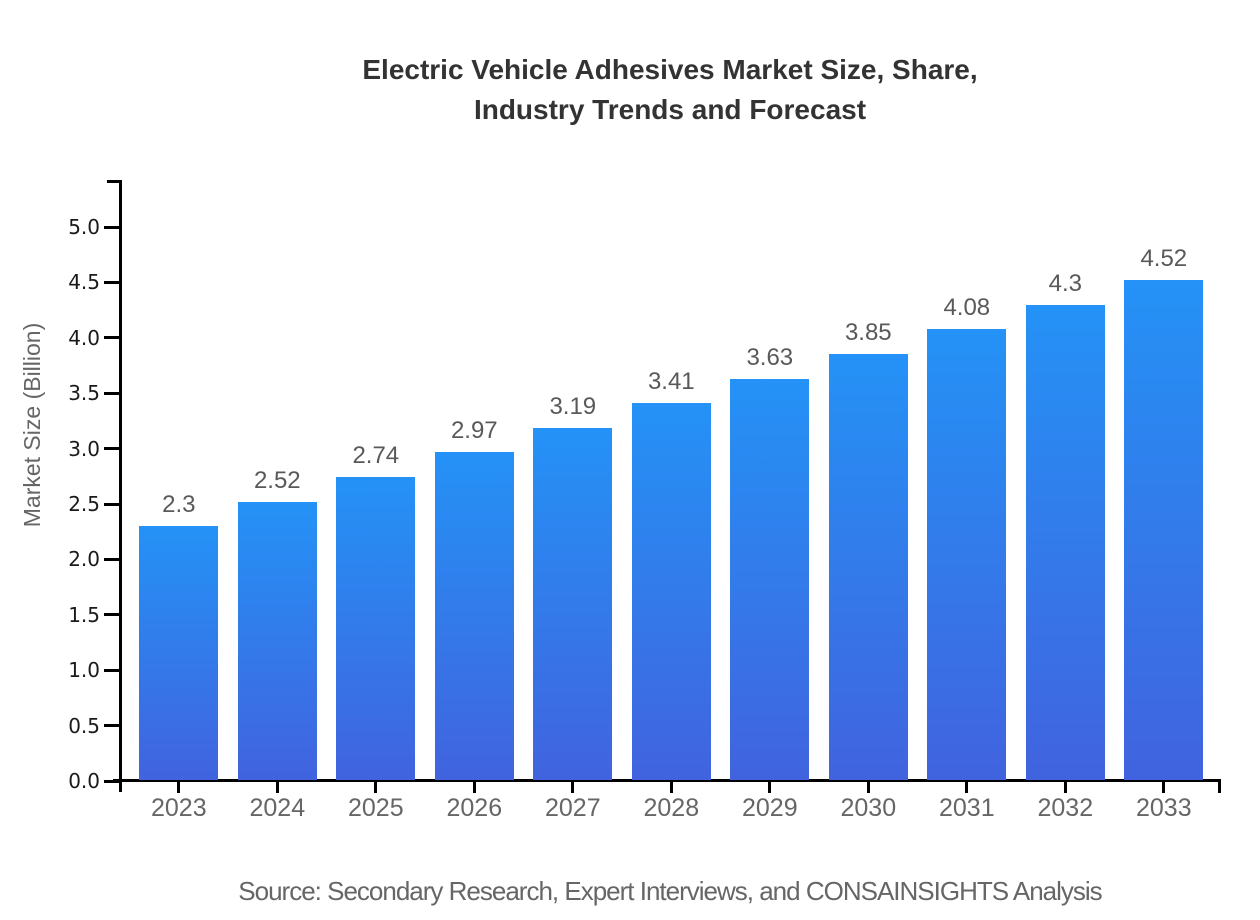 This screenshot has height=920, width=1260. What do you see at coordinates (671, 591) in the screenshot?
I see `bar-2028` at bounding box center [671, 591].